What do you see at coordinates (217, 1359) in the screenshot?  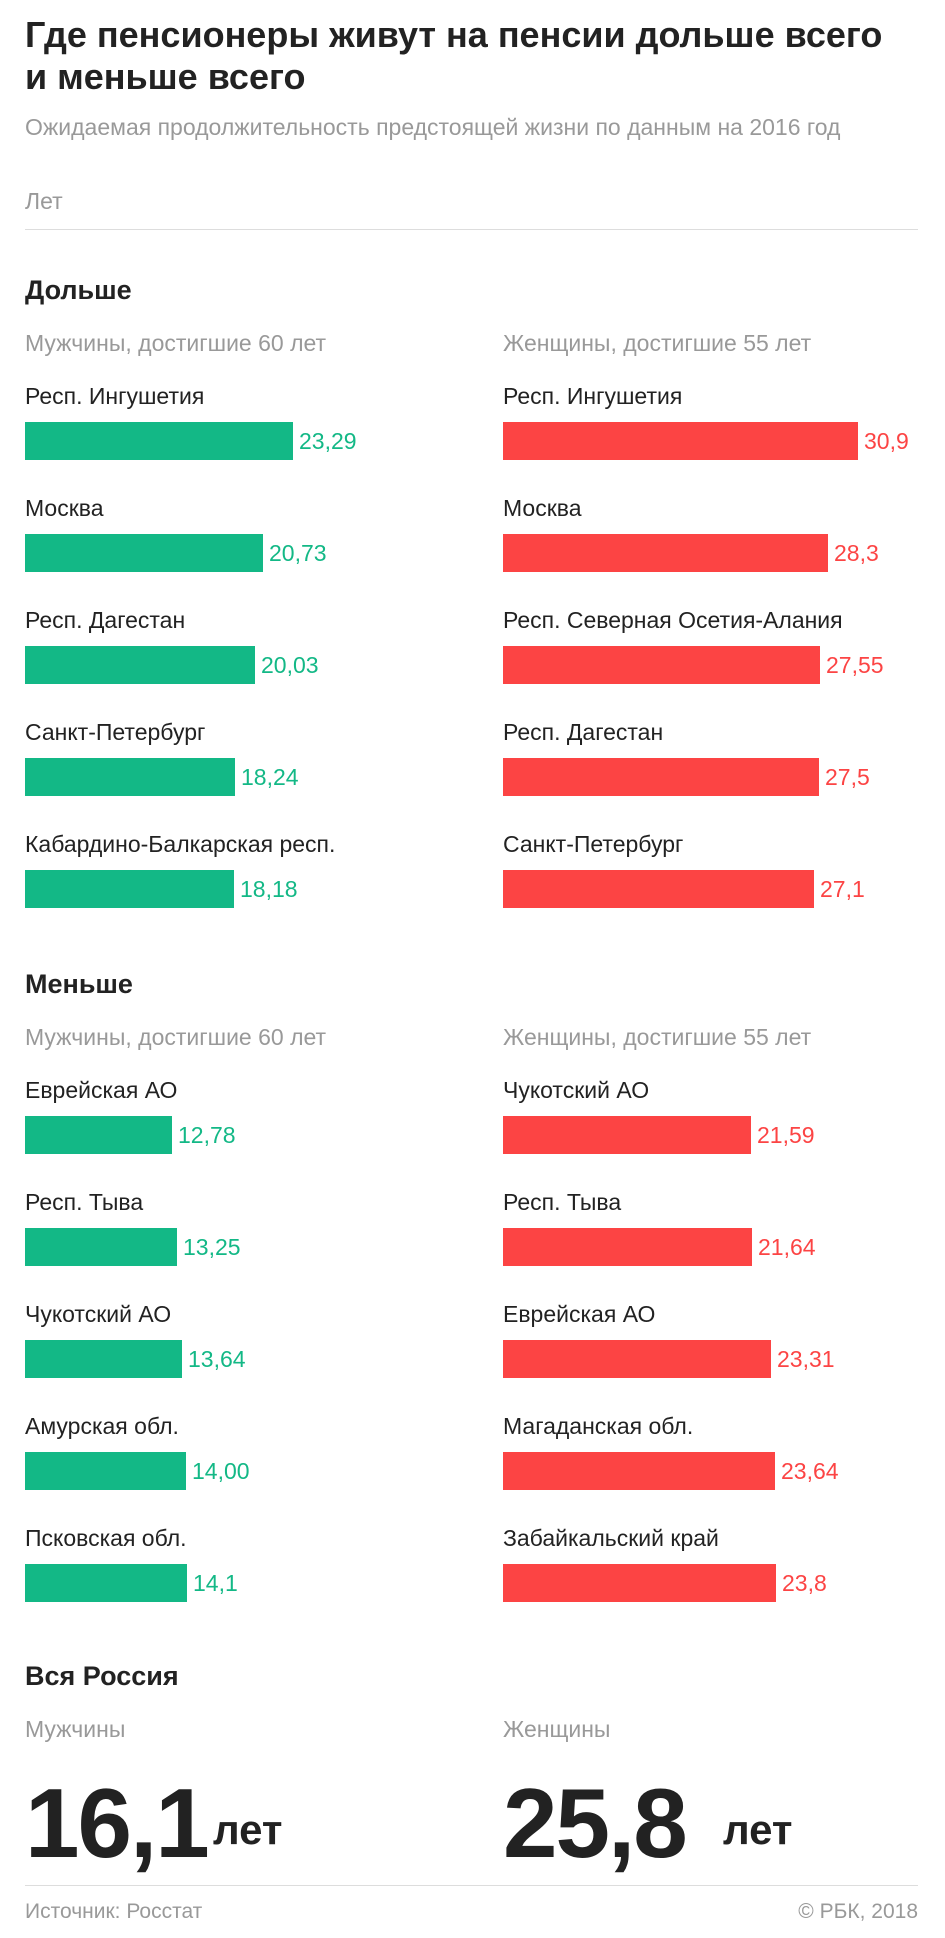 I see `bar-value-label: 13,64` at bounding box center [217, 1359].